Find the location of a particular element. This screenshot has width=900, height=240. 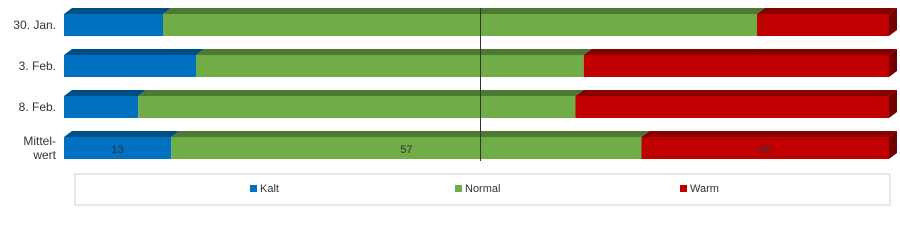

y-tick-label: 30. Jan. is located at coordinates (34, 25).